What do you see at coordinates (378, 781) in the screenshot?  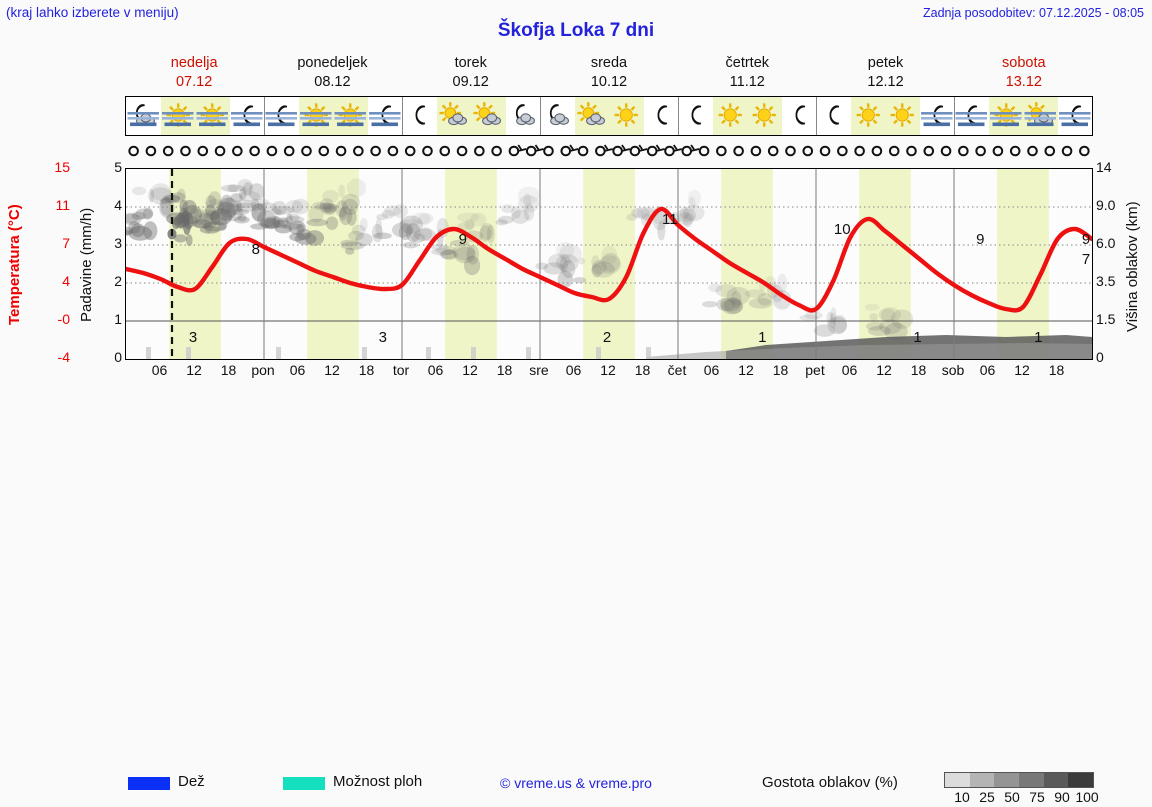 I see `showers-label: Možnost ploh` at bounding box center [378, 781].